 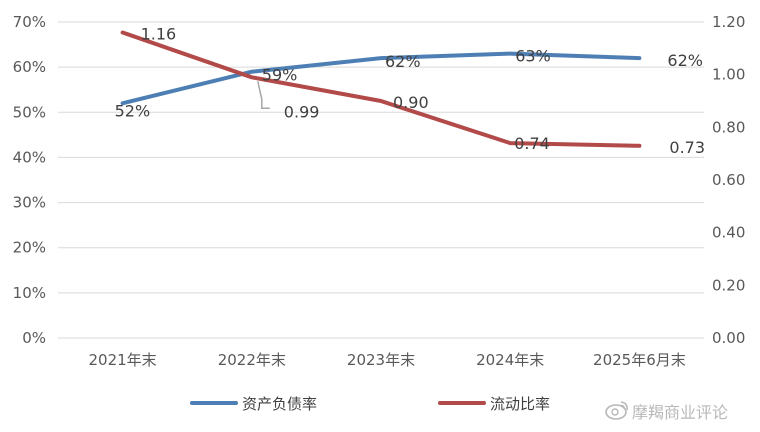 I want to click on x-axis-tick-label: 2022年末, so click(x=252, y=360).